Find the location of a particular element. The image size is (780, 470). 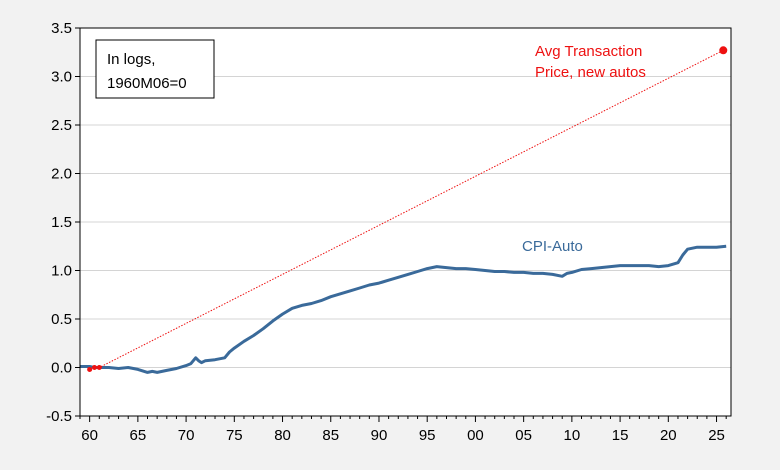

y-axis-ticks: -0.5 0.0 0.5 1.0 1.5 2.0 2.5 3.0 3.5 is located at coordinates (63, 222).